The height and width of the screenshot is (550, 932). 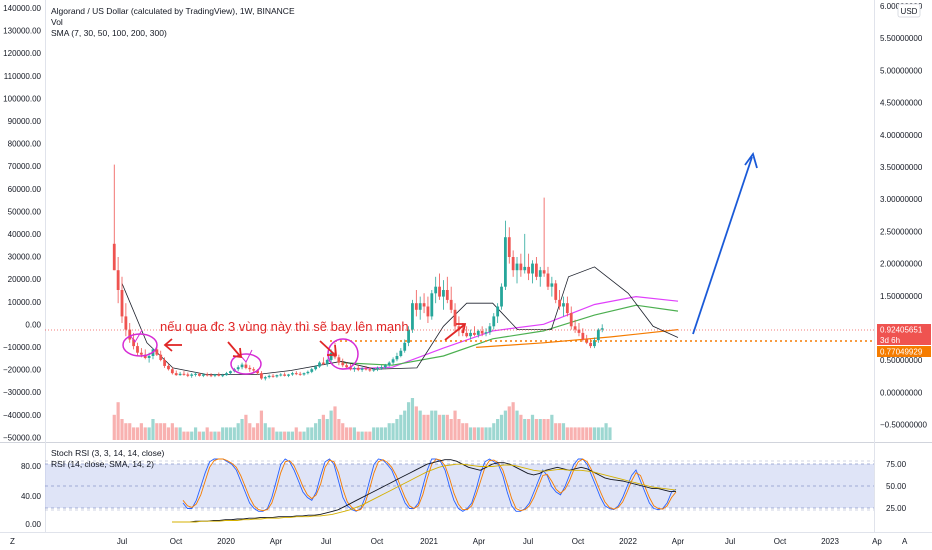 What do you see at coordinates (830, 541) in the screenshot?
I see `time-axis-tick: 2023` at bounding box center [830, 541].